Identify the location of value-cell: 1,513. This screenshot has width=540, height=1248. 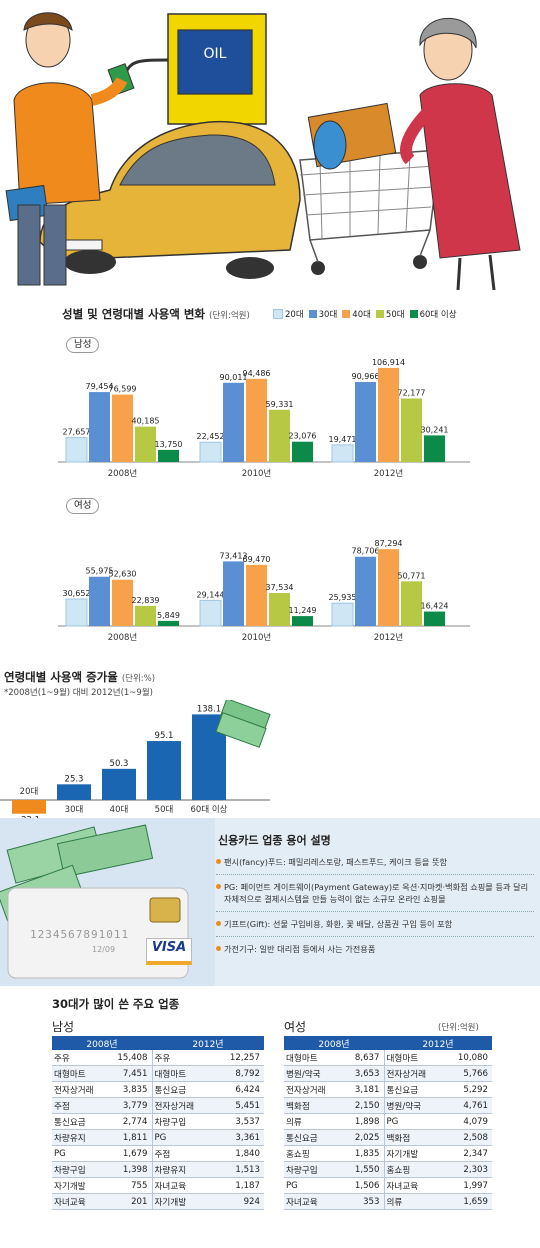
(241, 1169).